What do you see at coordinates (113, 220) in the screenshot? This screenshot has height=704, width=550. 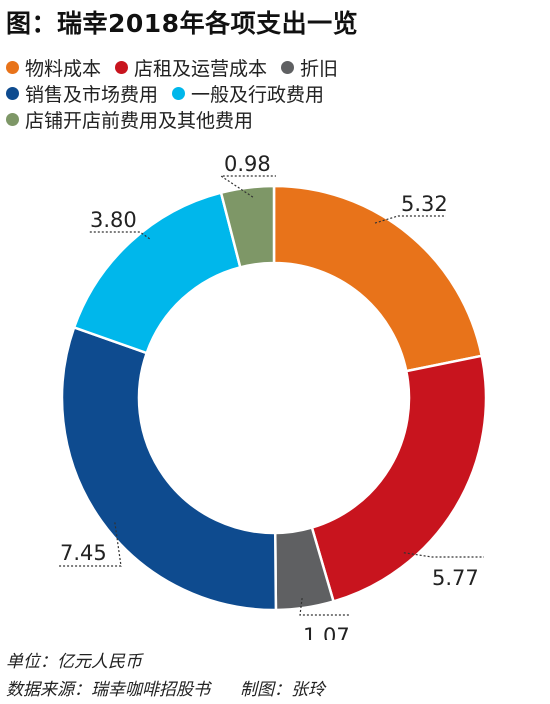 I see `data-label: 3.80` at bounding box center [113, 220].